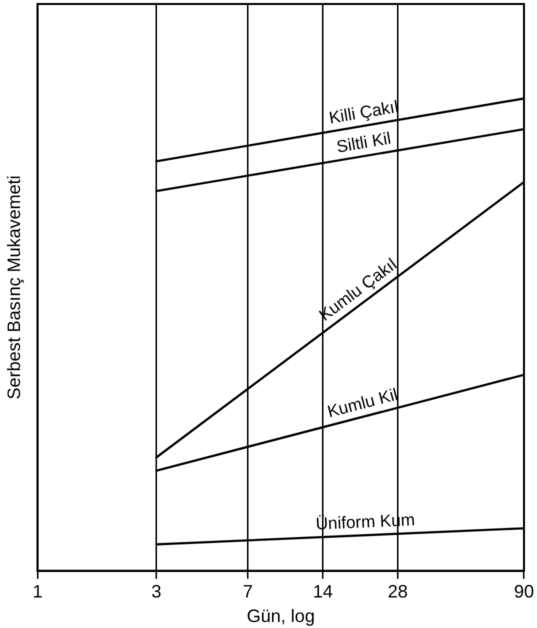  What do you see at coordinates (363, 142) in the screenshot?
I see `text: Siltli Kil` at bounding box center [363, 142].